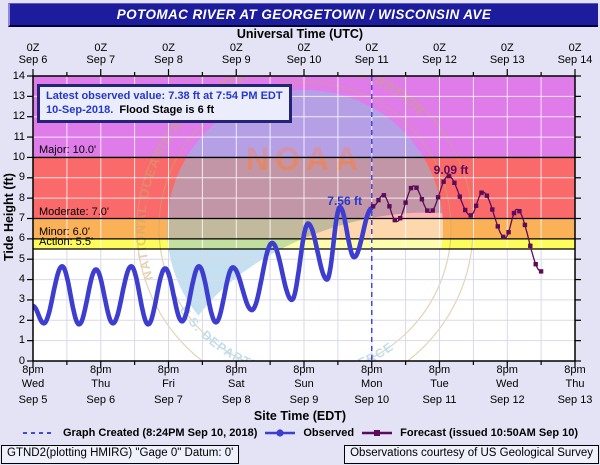  What do you see at coordinates (300, 416) in the screenshot?
I see `bottom-axis-title: Site Time (EDT)` at bounding box center [300, 416].